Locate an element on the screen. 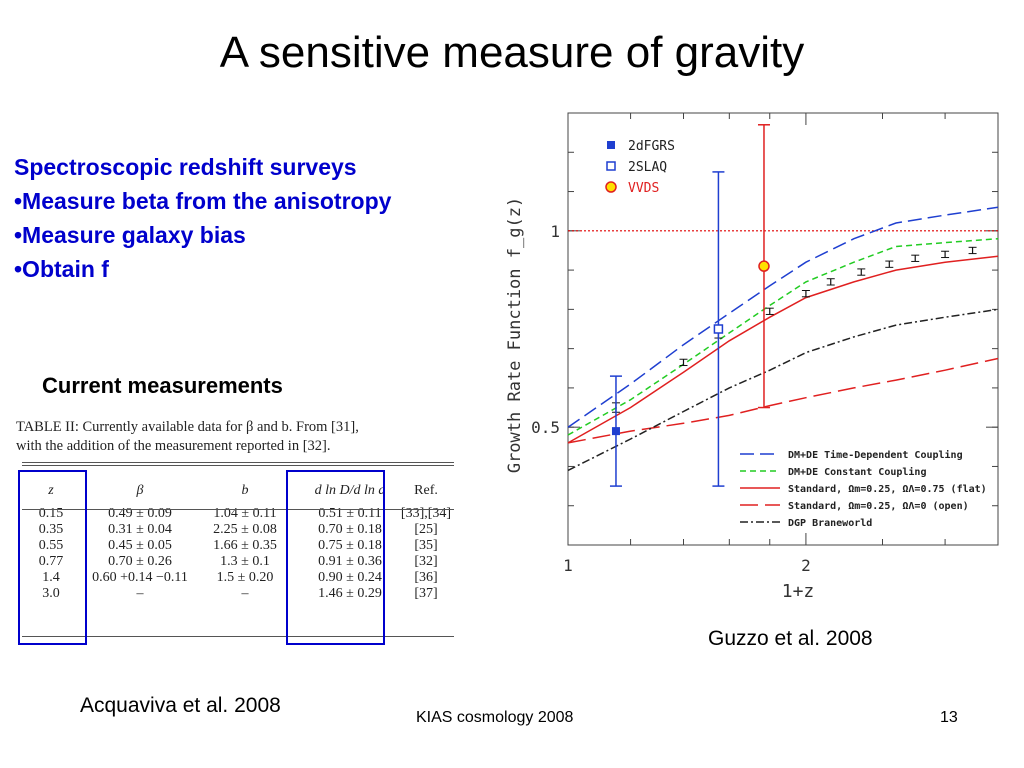 The height and width of the screenshot is (768, 1024). table-cell: 0.45 ± 0.05 is located at coordinates (140, 545).